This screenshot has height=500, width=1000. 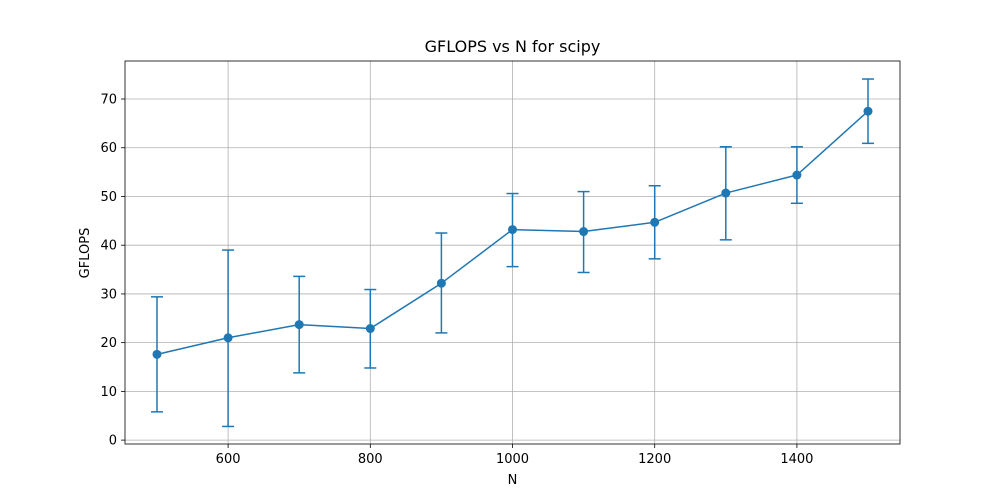 I want to click on y-tick-label: 20, so click(x=108, y=343).